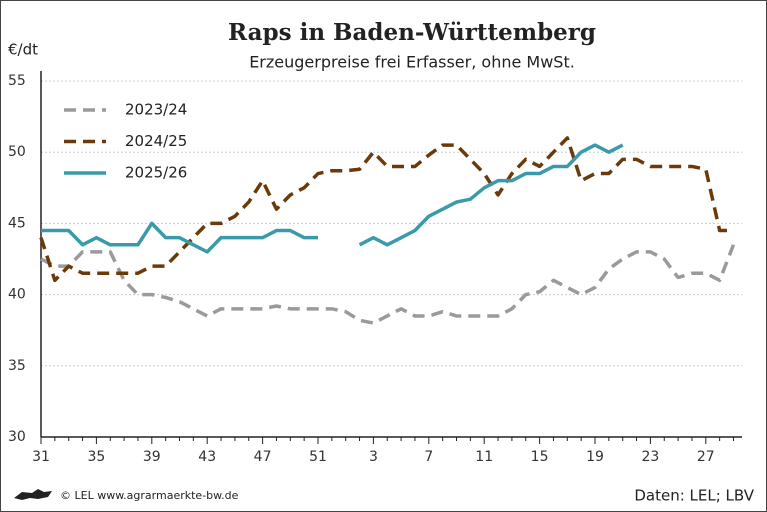  What do you see at coordinates (412, 32) in the screenshot?
I see `chart-title: Raps in Baden-Württemberg` at bounding box center [412, 32].